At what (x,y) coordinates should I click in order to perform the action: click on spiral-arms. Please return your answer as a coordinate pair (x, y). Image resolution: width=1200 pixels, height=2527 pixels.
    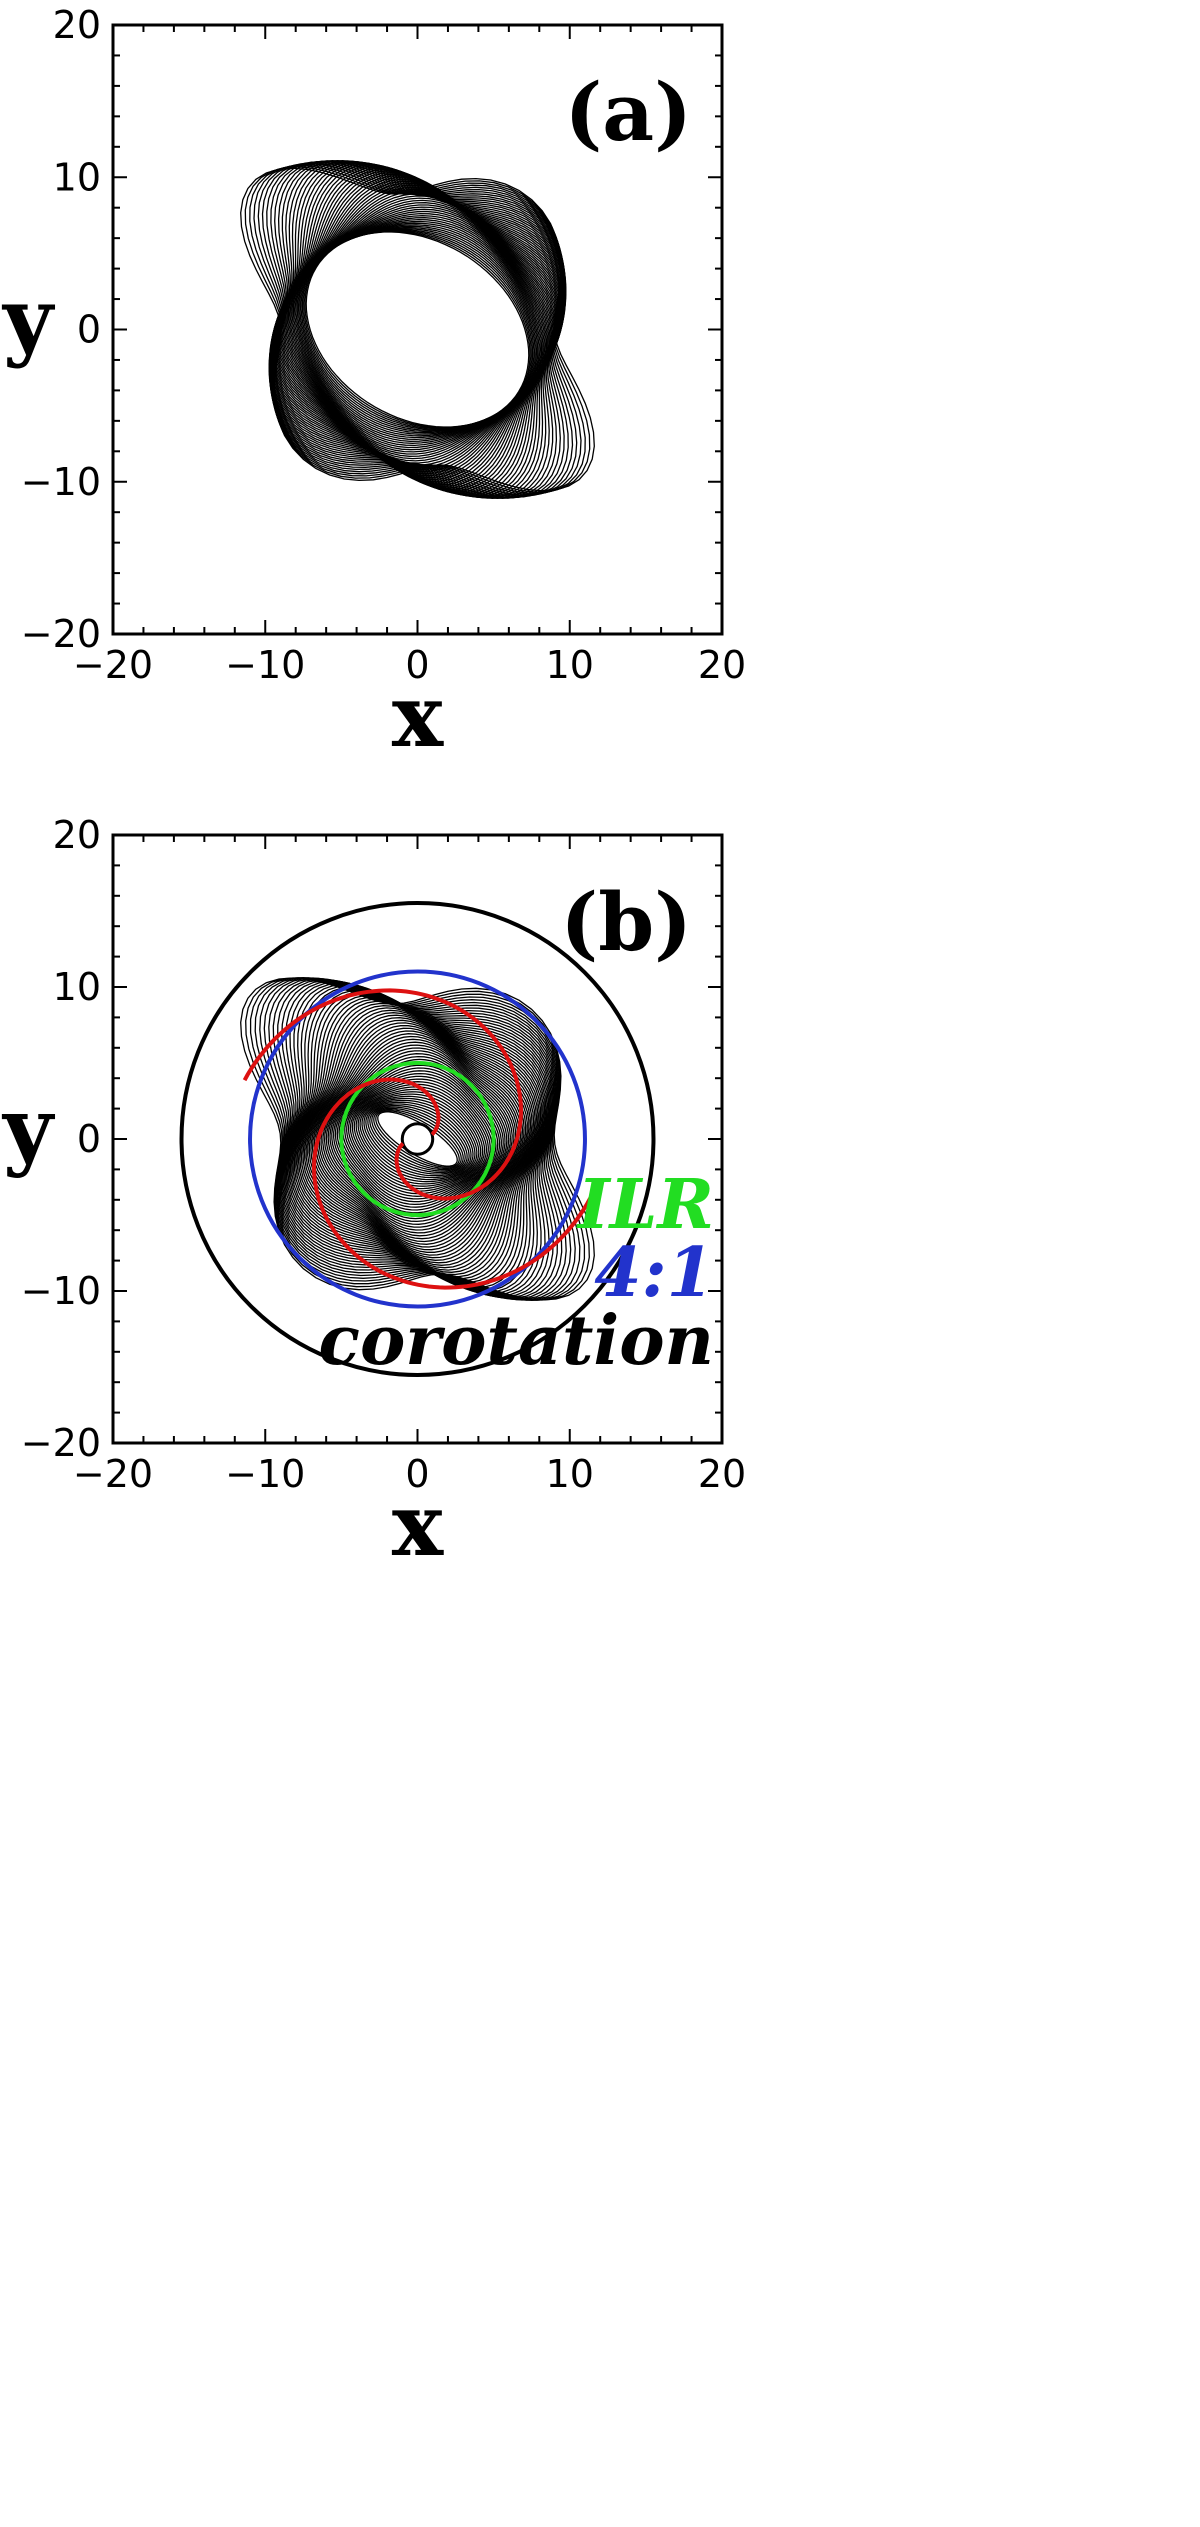
    Looking at the image, I should click on (417, 1139).